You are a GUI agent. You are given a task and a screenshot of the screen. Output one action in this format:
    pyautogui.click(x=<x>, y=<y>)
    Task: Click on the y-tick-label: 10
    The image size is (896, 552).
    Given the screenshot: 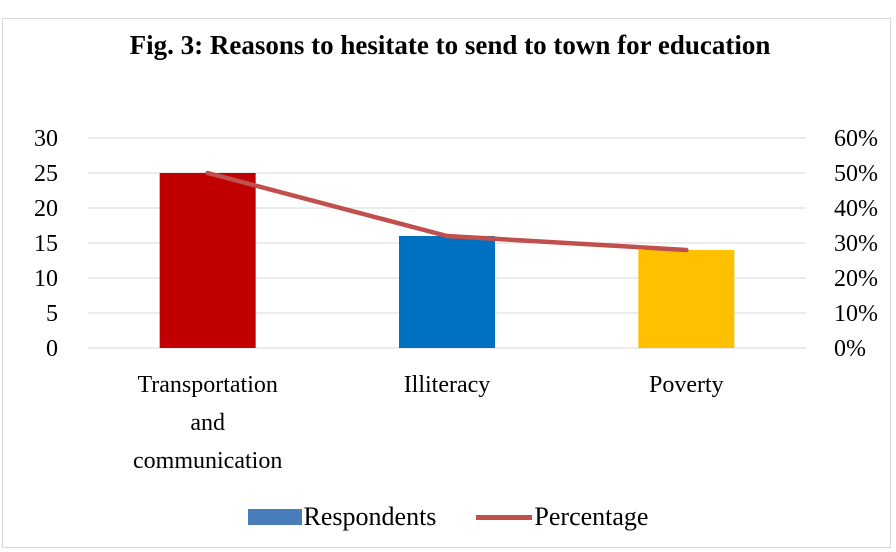 What is the action you would take?
    pyautogui.click(x=46, y=279)
    